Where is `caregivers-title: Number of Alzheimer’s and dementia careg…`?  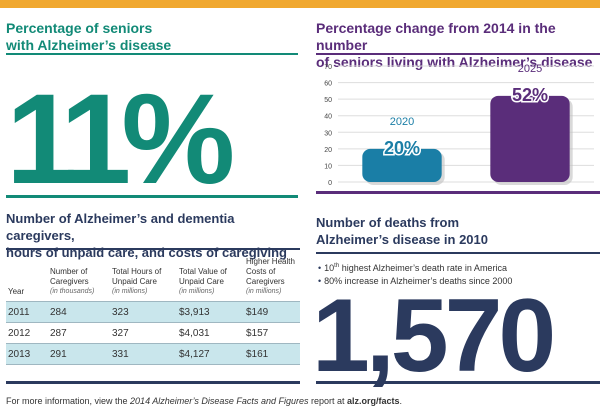 caregivers-title: Number of Alzheimer’s and dementia careg… is located at coordinates (153, 235).